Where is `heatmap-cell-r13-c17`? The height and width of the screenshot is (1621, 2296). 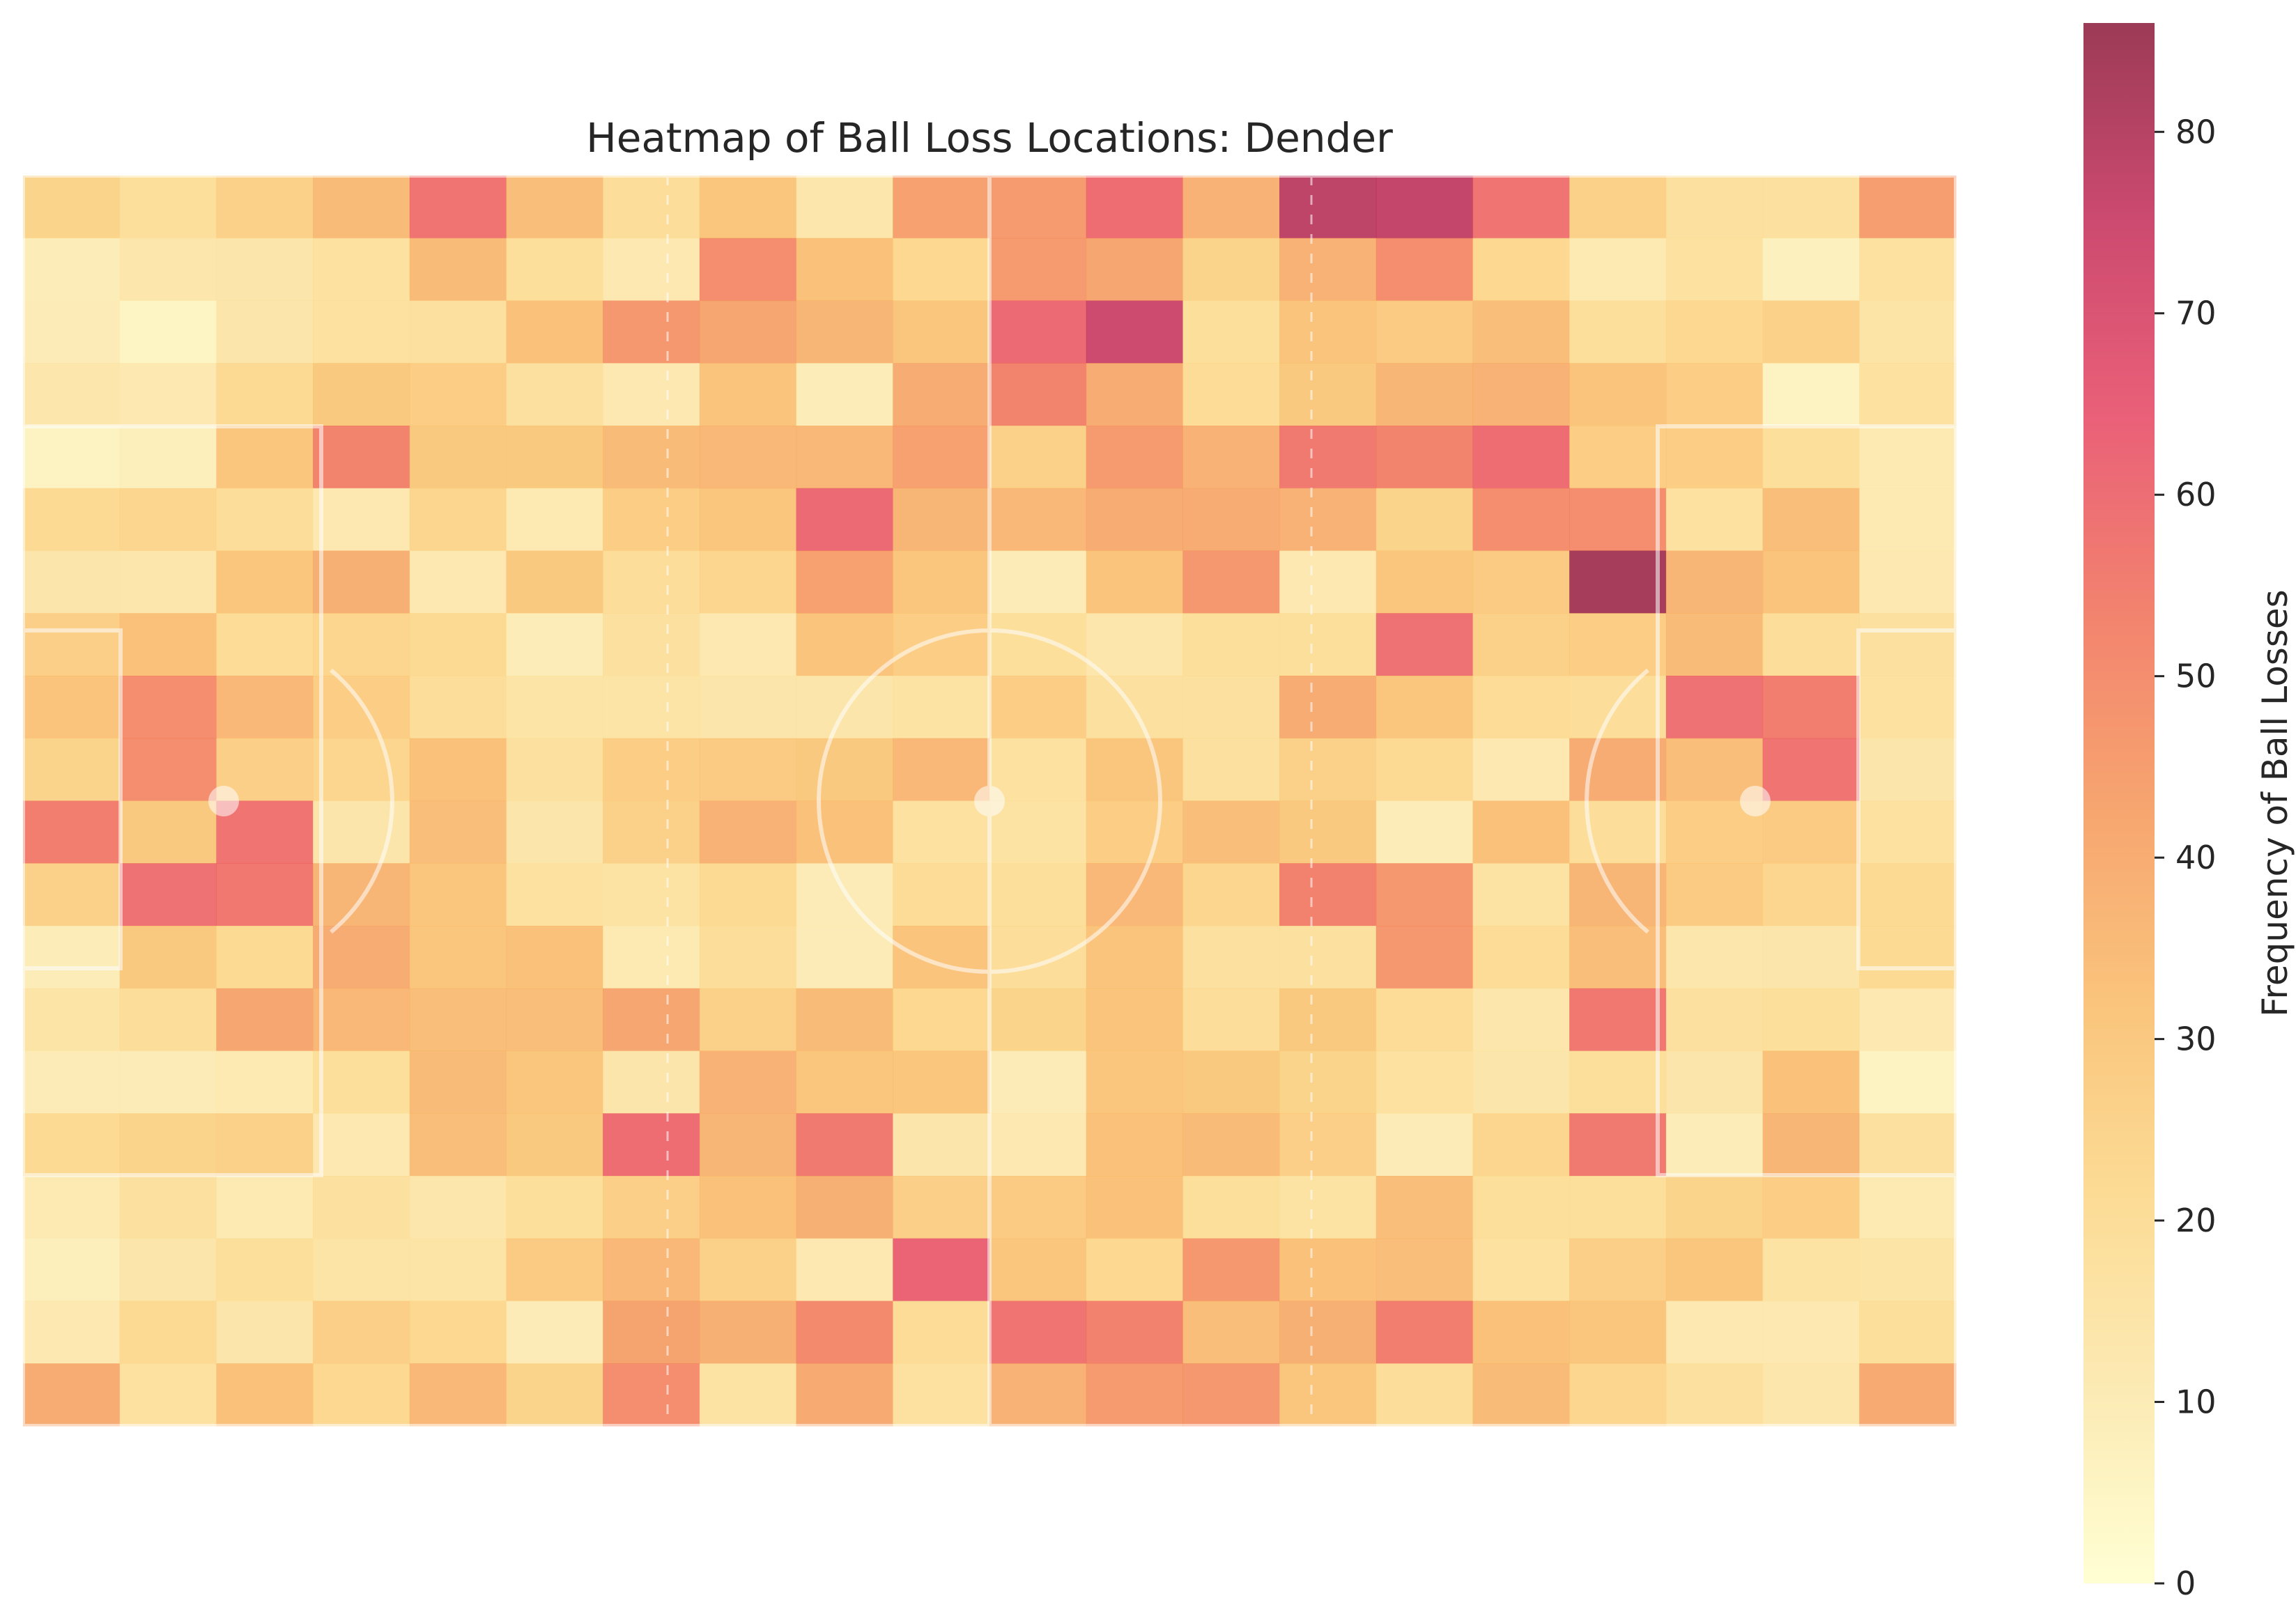 heatmap-cell-r13-c17 is located at coordinates (1714, 1020).